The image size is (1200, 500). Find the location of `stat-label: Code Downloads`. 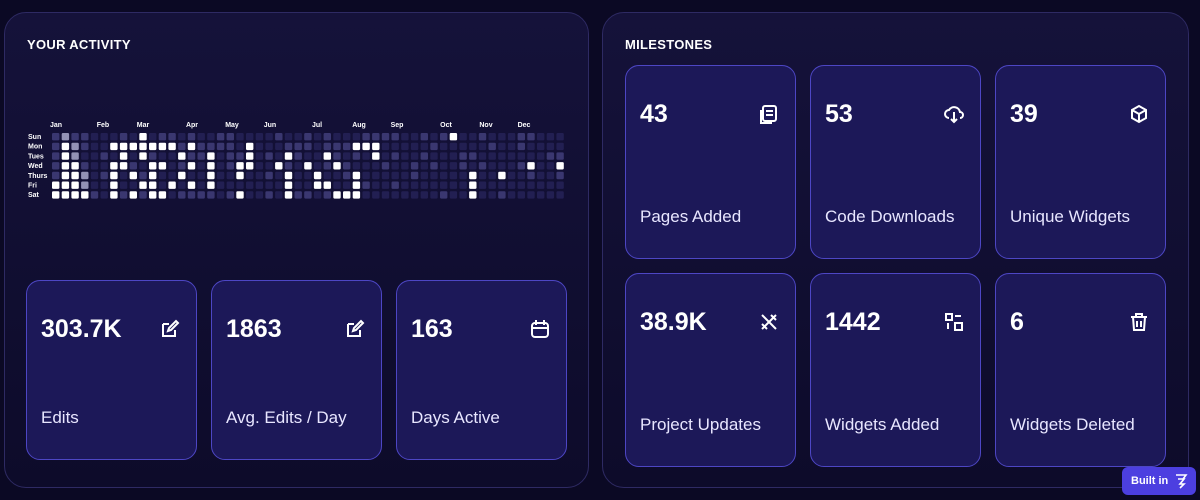

stat-label: Code Downloads is located at coordinates (890, 216).